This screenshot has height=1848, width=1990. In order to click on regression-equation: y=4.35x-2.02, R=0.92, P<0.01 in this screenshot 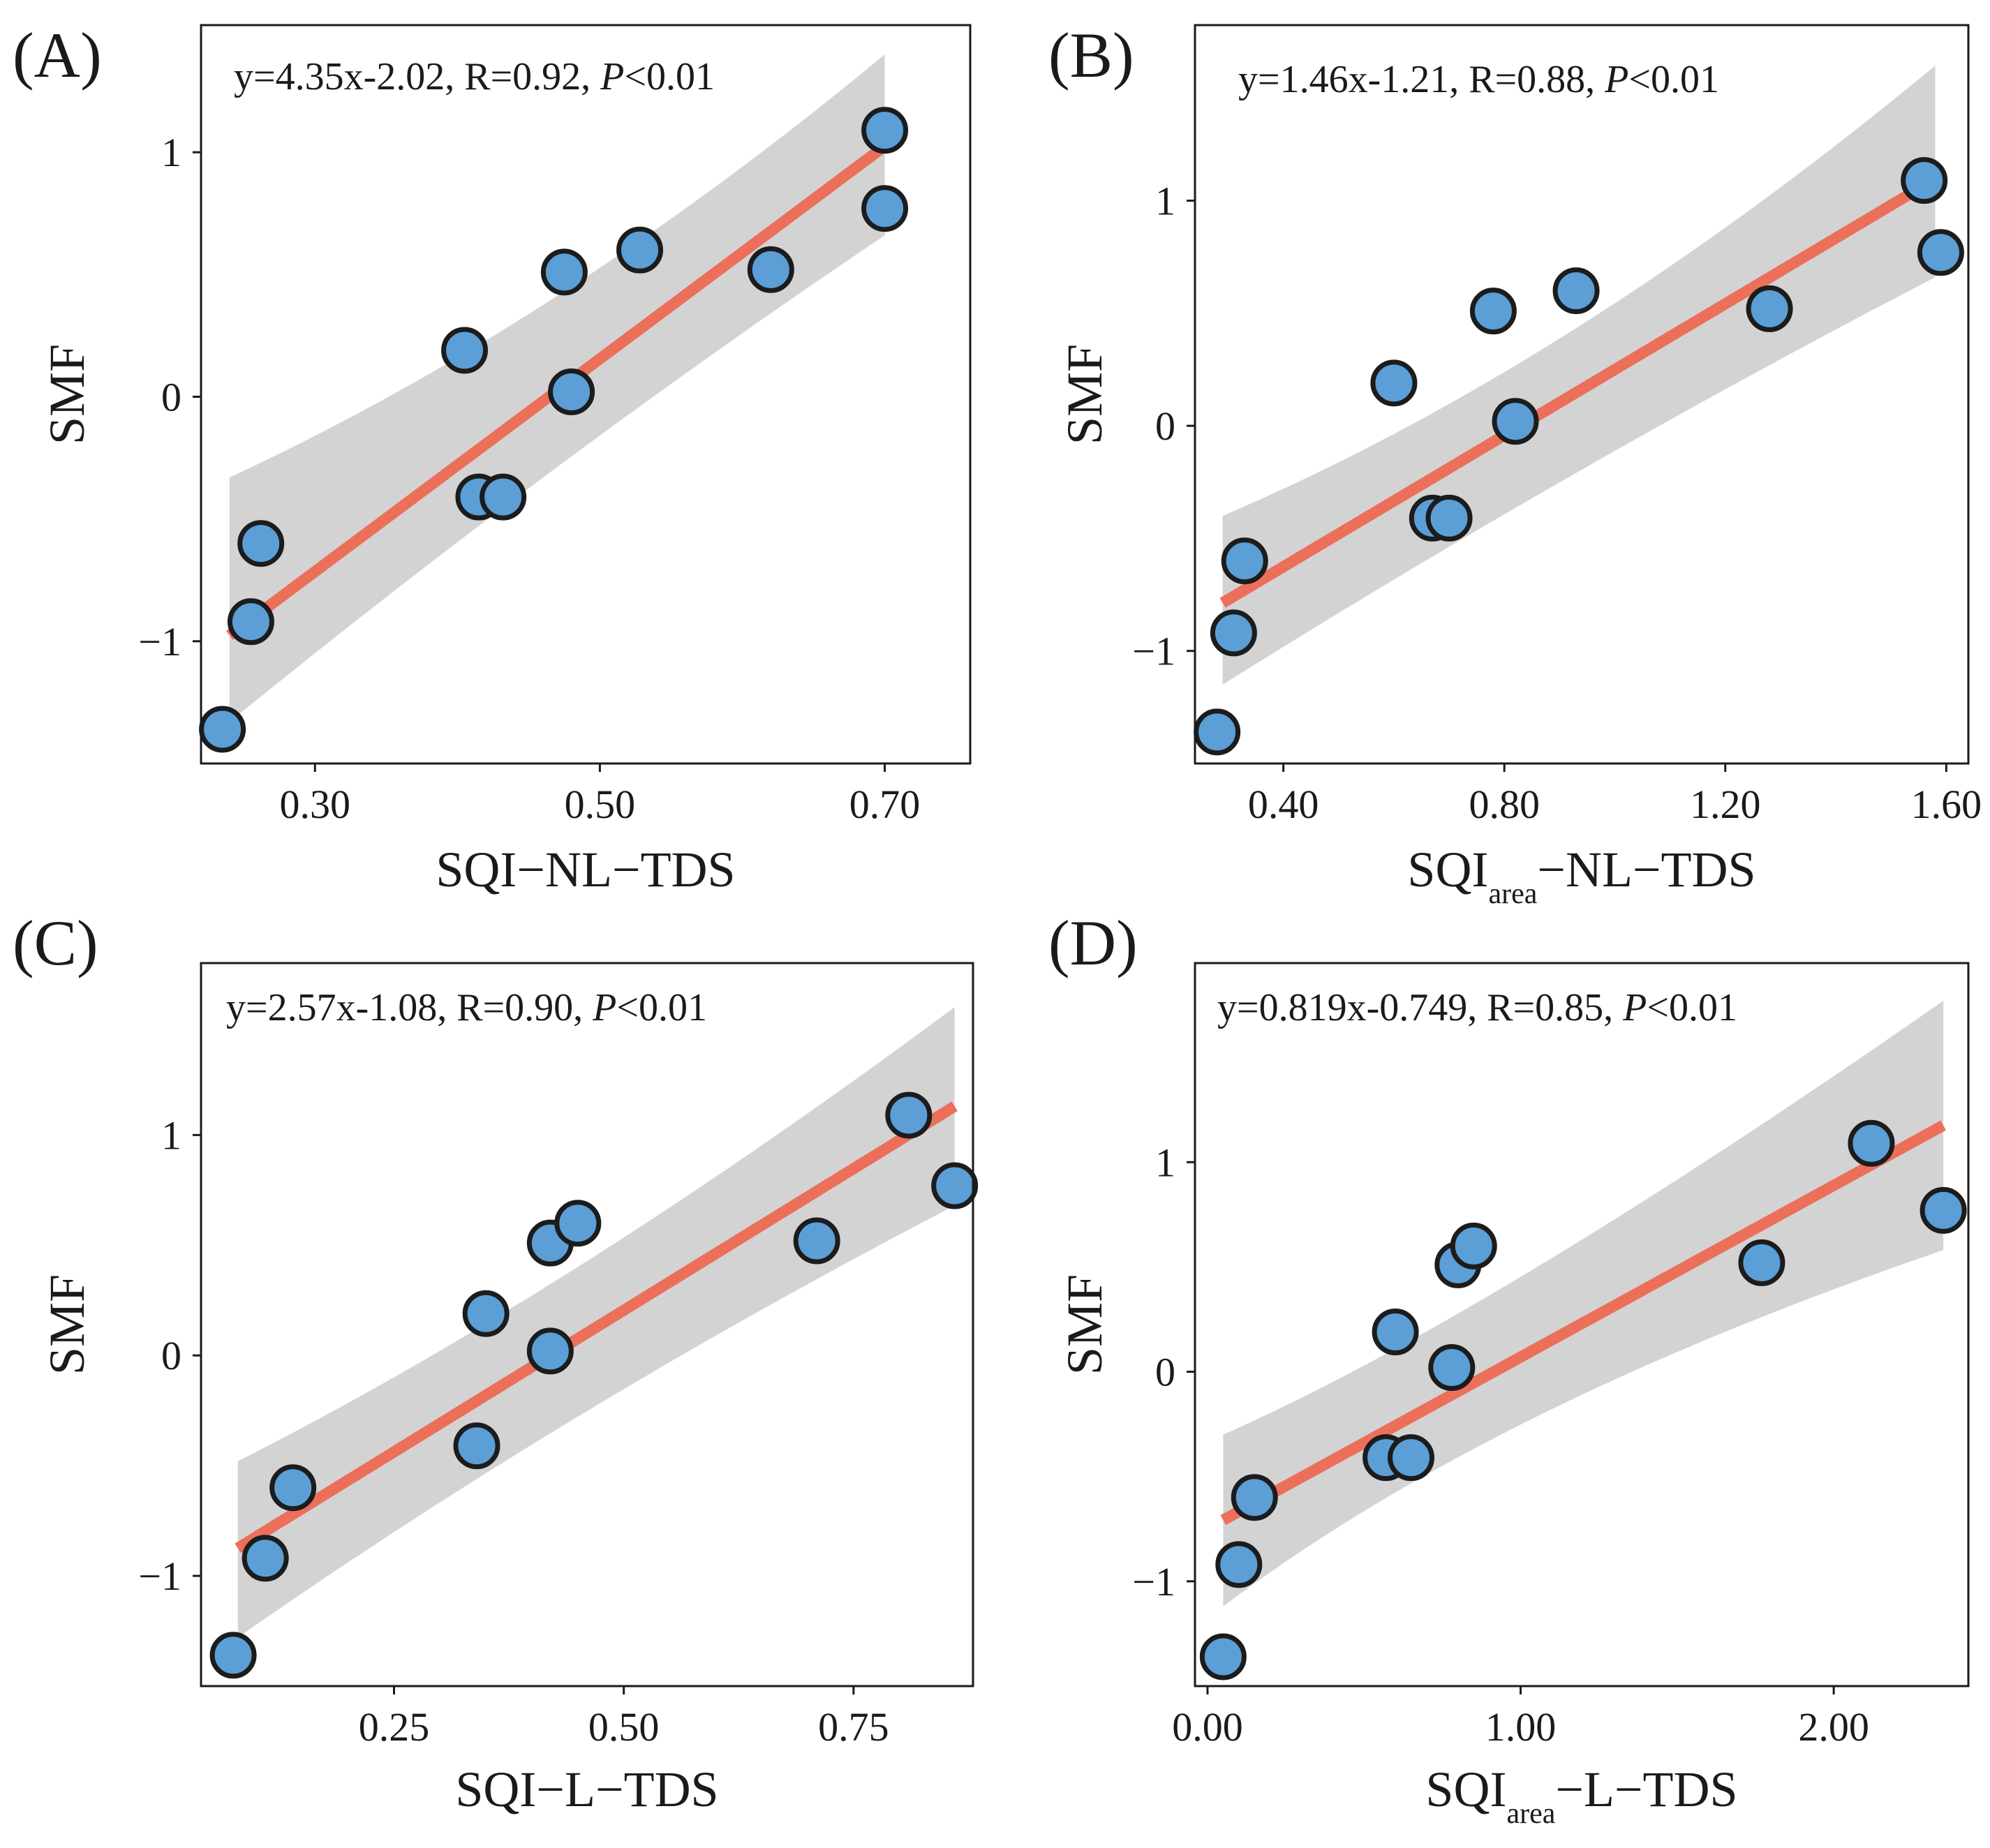, I will do `click(474, 76)`.